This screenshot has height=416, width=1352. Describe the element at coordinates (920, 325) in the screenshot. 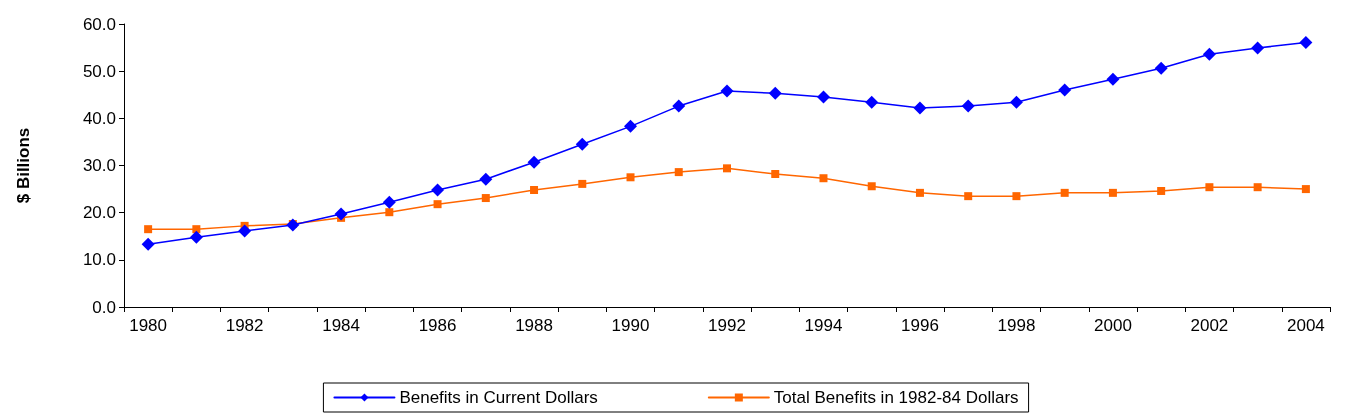

I see `x-tick-label: 1996` at that location.